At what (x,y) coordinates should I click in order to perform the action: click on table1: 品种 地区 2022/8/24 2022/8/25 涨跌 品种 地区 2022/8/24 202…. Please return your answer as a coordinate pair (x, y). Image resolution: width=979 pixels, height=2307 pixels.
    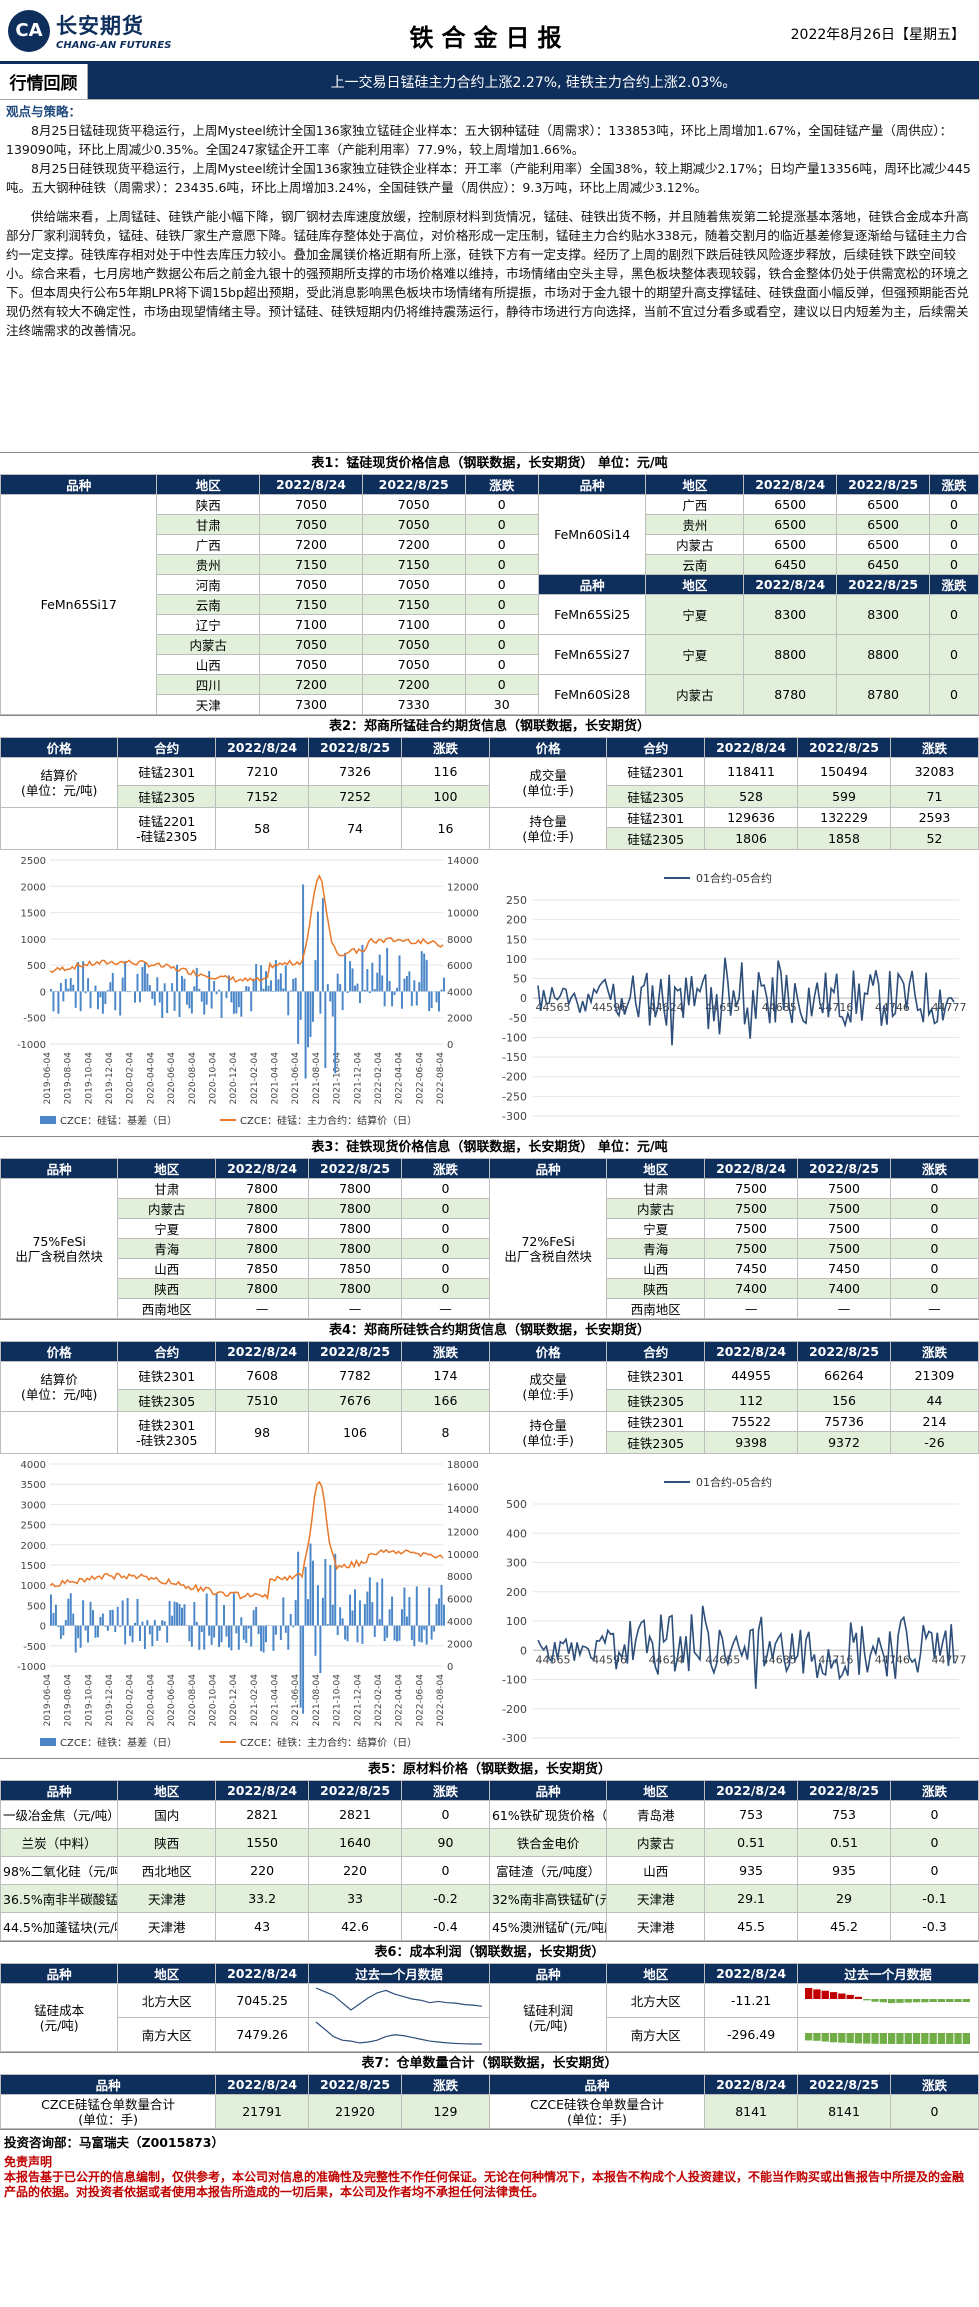
    Looking at the image, I should click on (489, 594).